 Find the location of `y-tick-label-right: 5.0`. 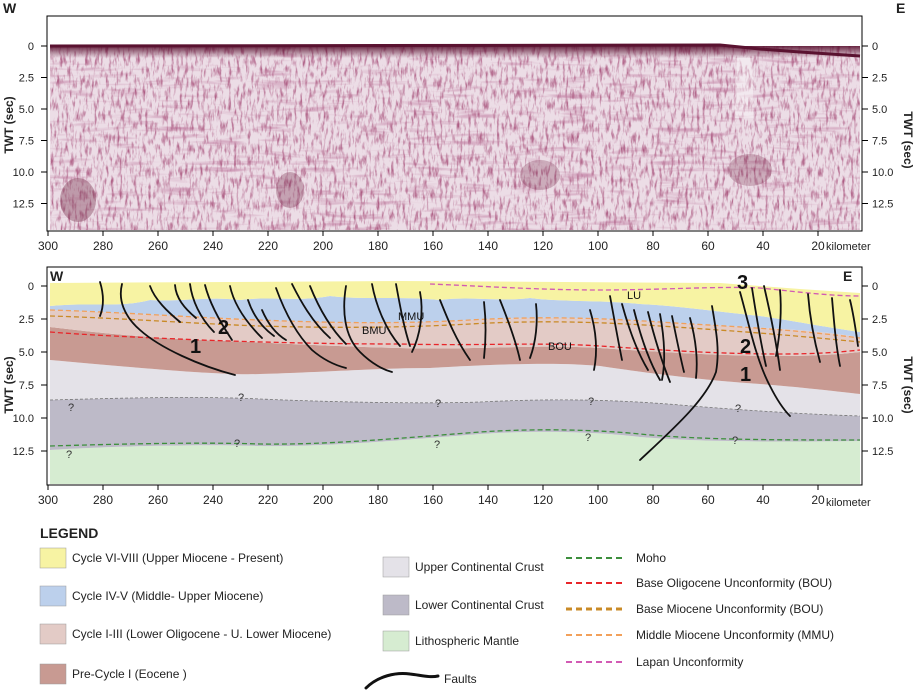

y-tick-label-right: 5.0 is located at coordinates (879, 110).